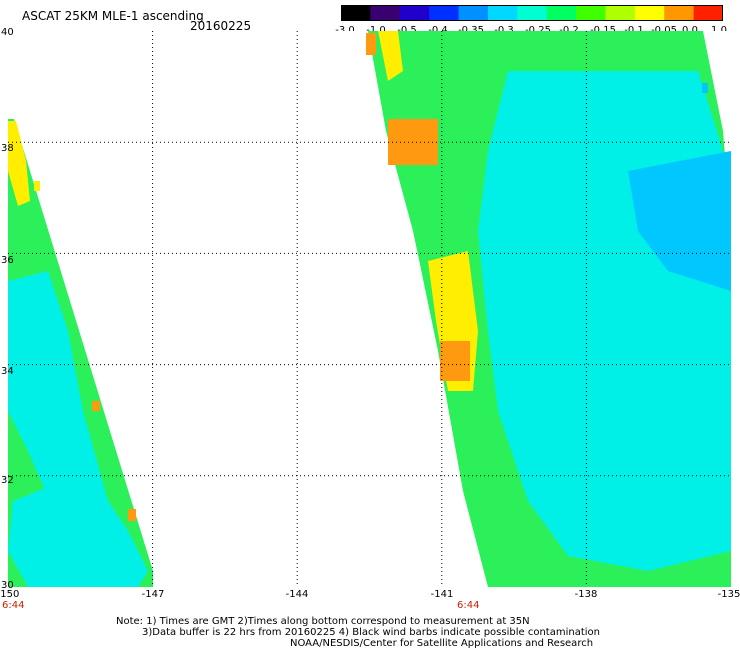 This screenshot has width=740, height=650. What do you see at coordinates (569, 30) in the screenshot?
I see `scale-tick: -0.2` at bounding box center [569, 30].